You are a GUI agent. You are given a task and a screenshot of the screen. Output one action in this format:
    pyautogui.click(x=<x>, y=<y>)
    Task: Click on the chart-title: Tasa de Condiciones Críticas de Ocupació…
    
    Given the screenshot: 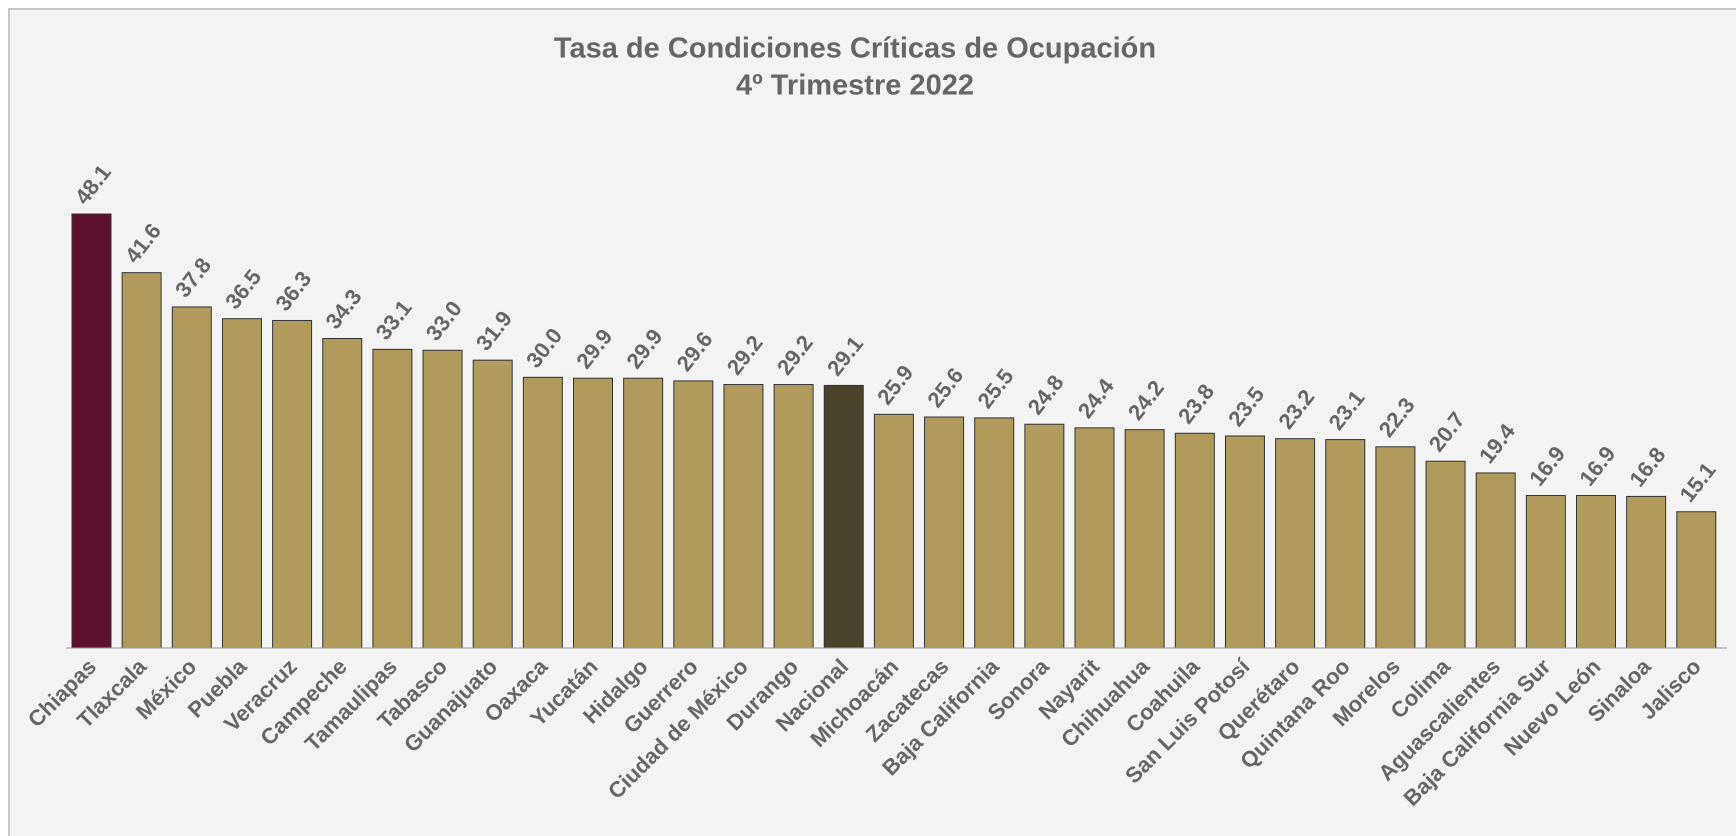 What is the action you would take?
    pyautogui.click(x=855, y=49)
    